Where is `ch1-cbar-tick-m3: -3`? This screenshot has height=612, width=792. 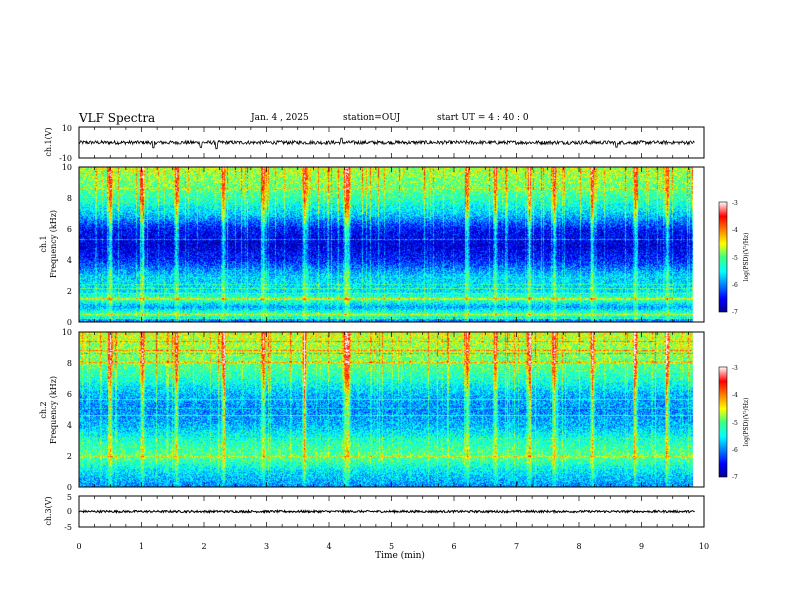
ch1-cbar-tick-m3: -3 is located at coordinates (735, 203).